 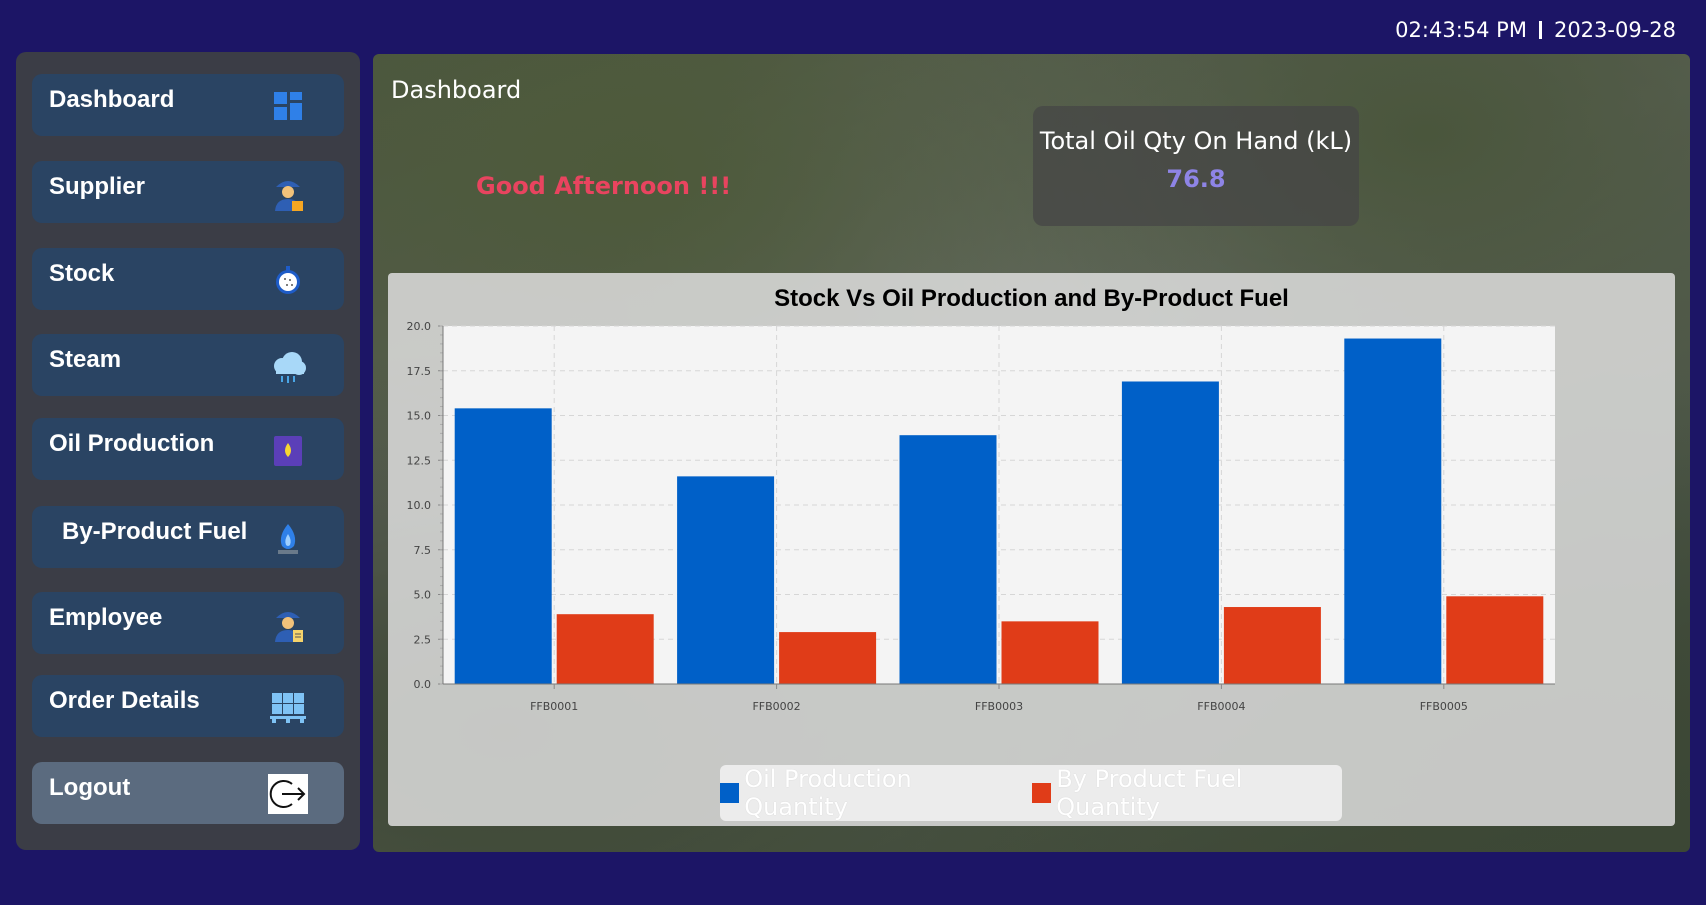 What do you see at coordinates (288, 708) in the screenshot?
I see `pallet-boxes-icon` at bounding box center [288, 708].